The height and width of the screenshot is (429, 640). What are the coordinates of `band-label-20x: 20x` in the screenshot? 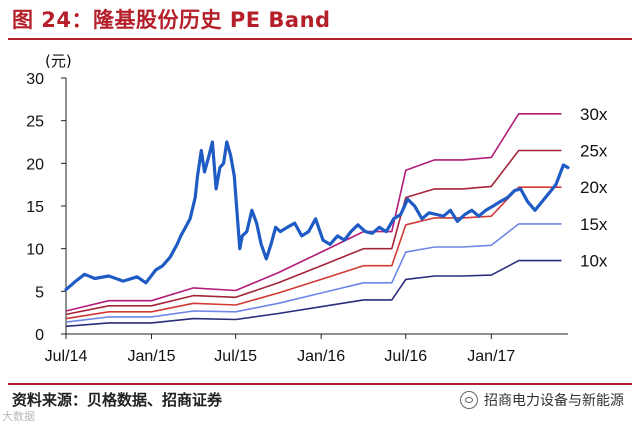 It's located at (594, 187).